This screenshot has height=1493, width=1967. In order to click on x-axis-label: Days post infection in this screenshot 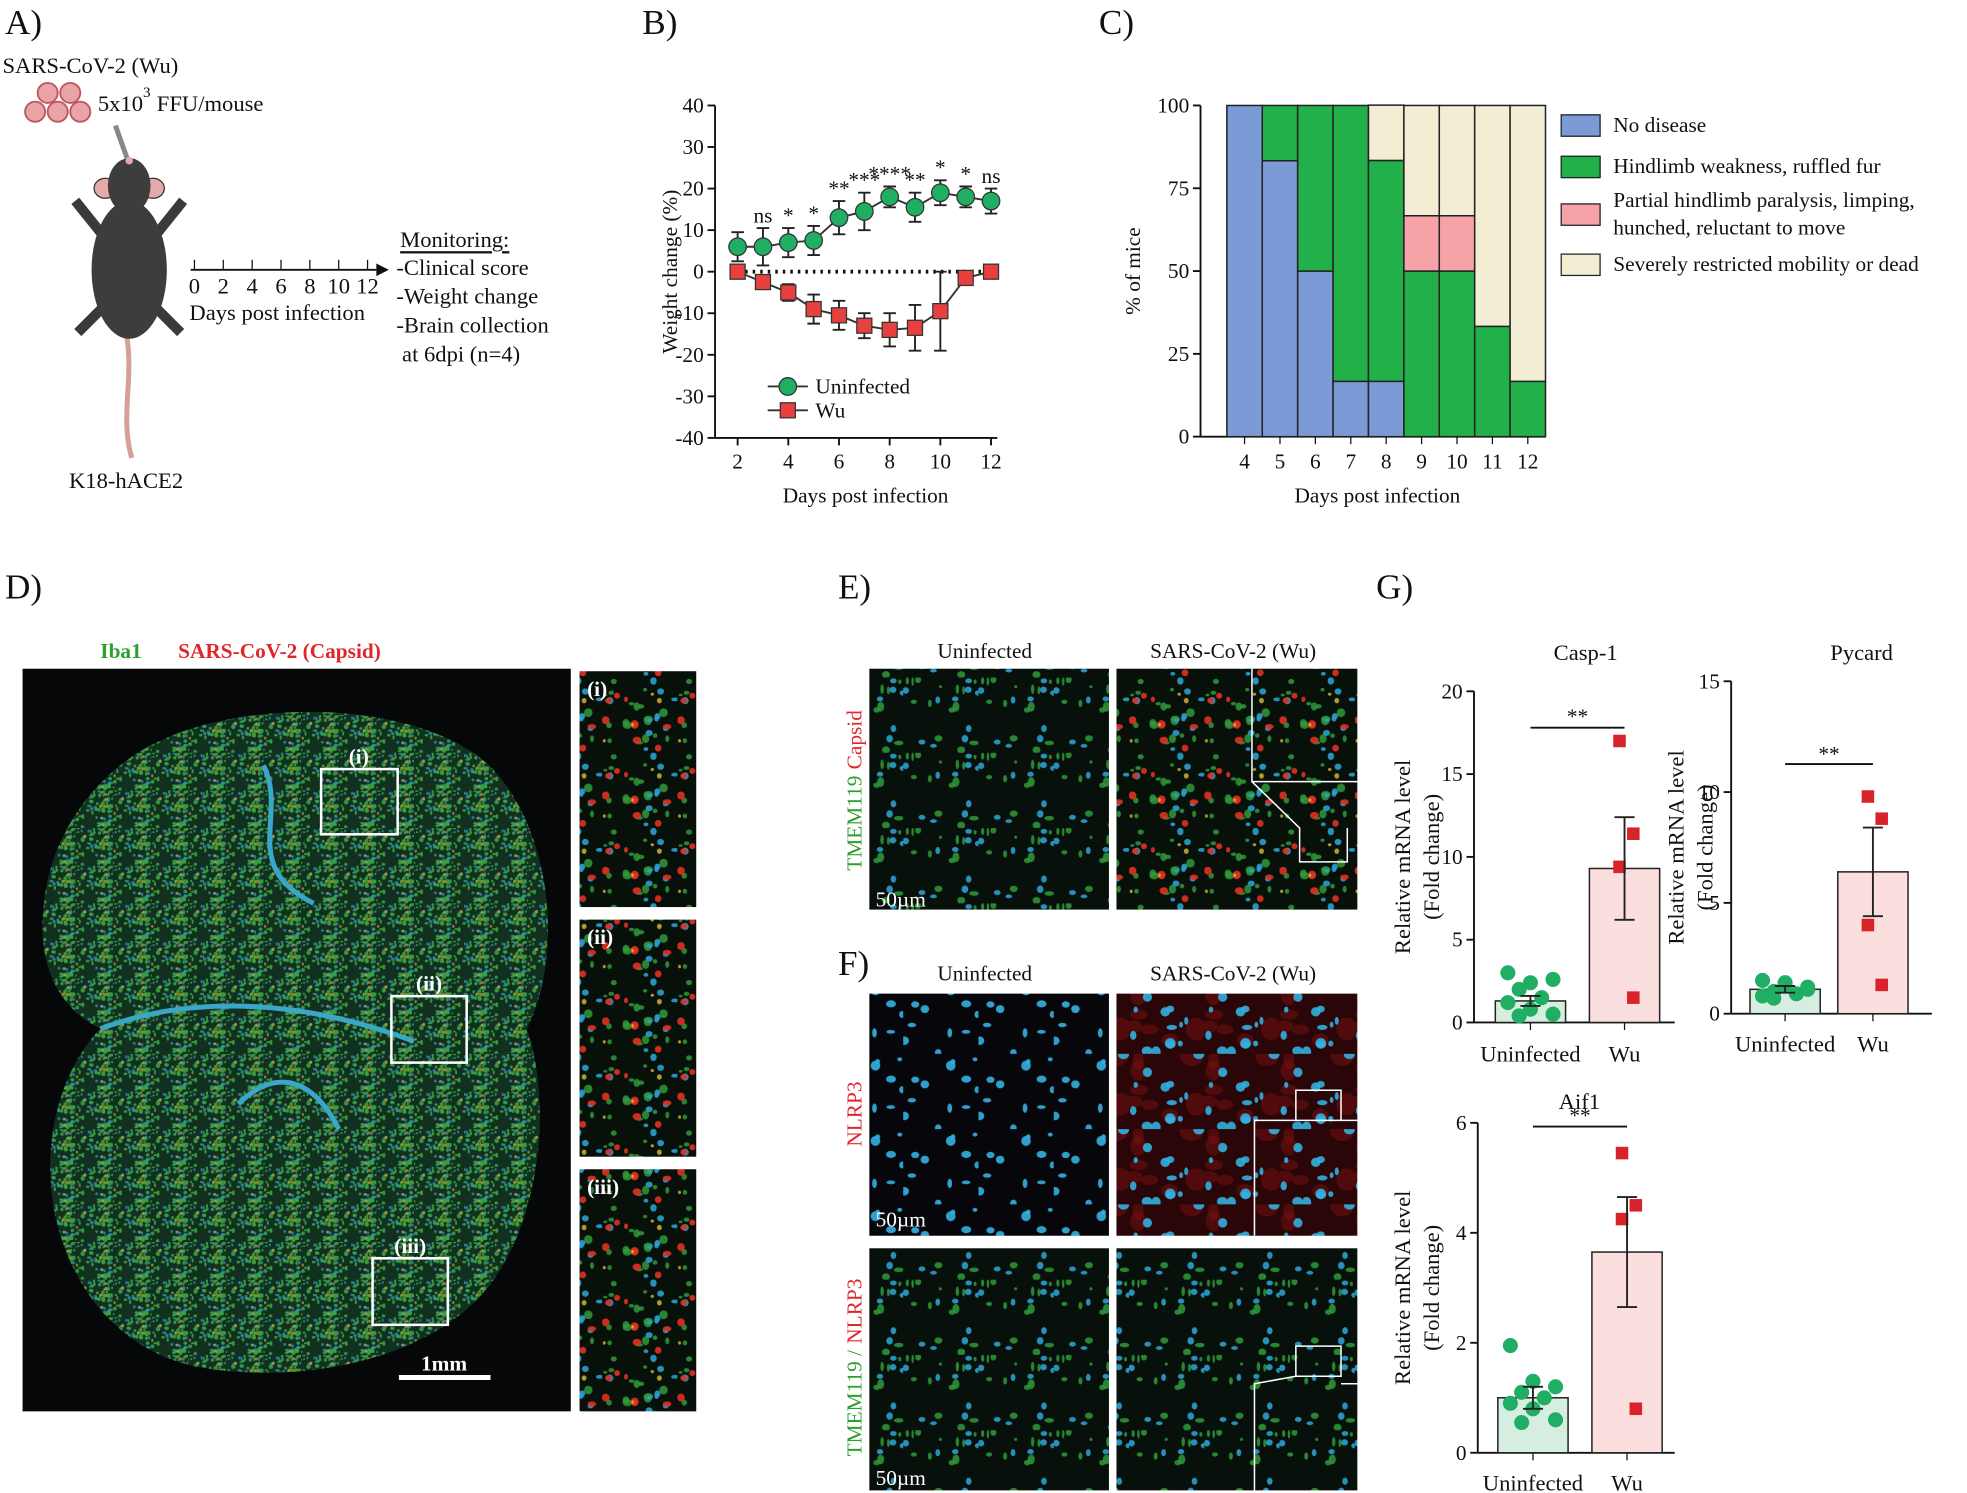, I will do `click(866, 496)`.